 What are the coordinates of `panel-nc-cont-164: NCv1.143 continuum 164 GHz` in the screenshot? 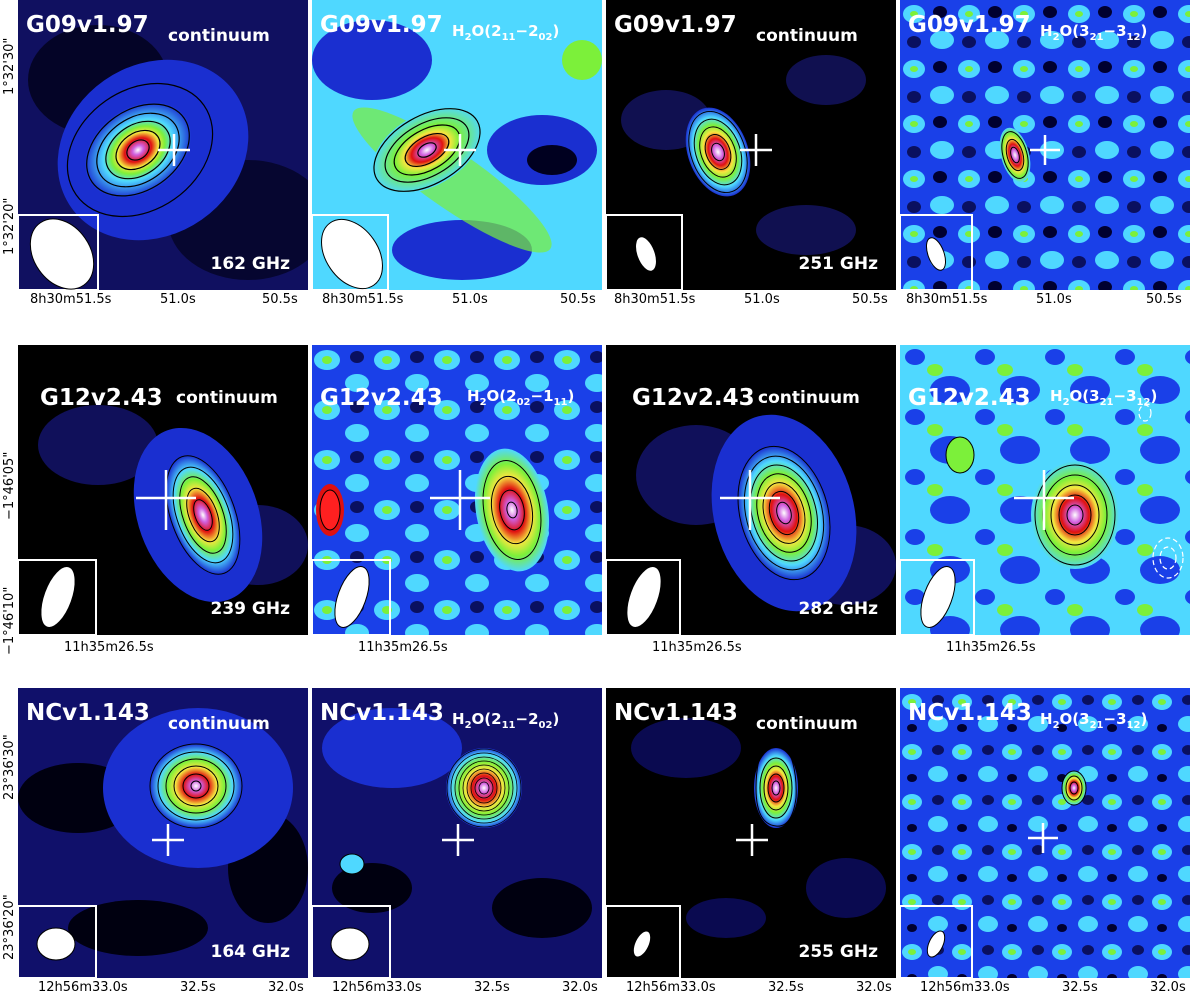 It's located at (163, 833).